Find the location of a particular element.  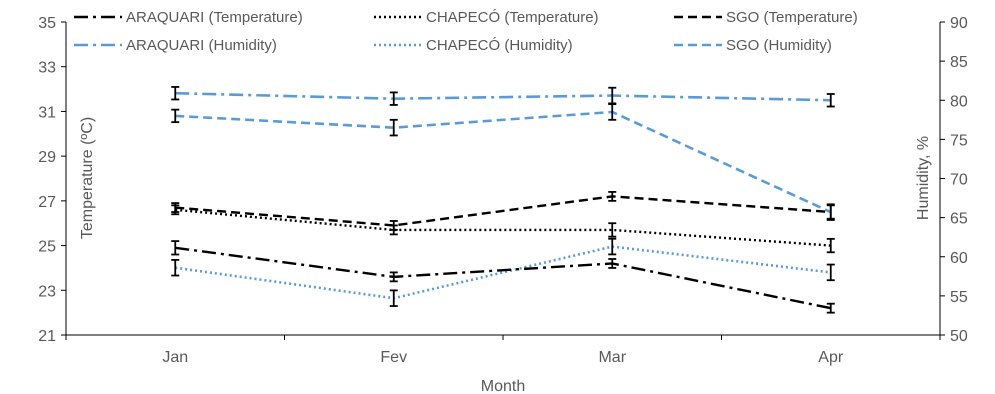

right-axis-title: Humidity, % is located at coordinates (923, 178).